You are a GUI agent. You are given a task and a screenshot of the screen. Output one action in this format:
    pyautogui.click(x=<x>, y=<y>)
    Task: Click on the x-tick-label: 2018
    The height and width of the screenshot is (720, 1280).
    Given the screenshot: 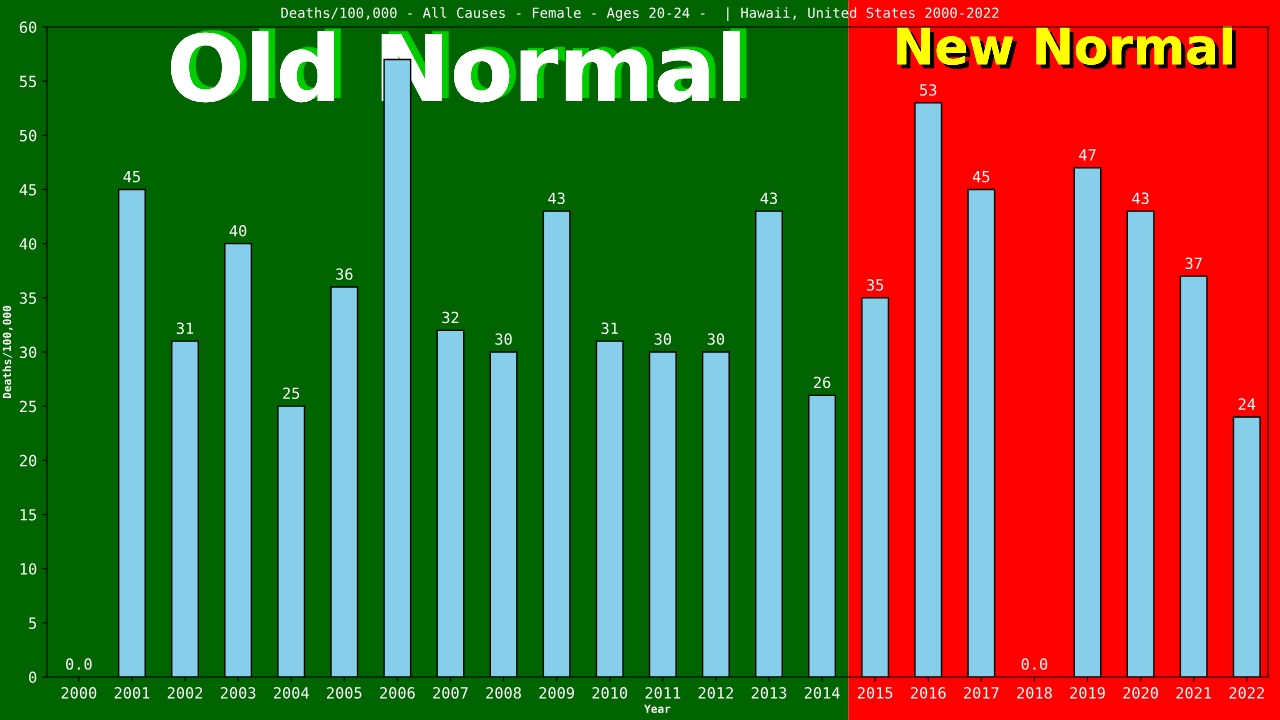 What is the action you would take?
    pyautogui.click(x=1034, y=693)
    